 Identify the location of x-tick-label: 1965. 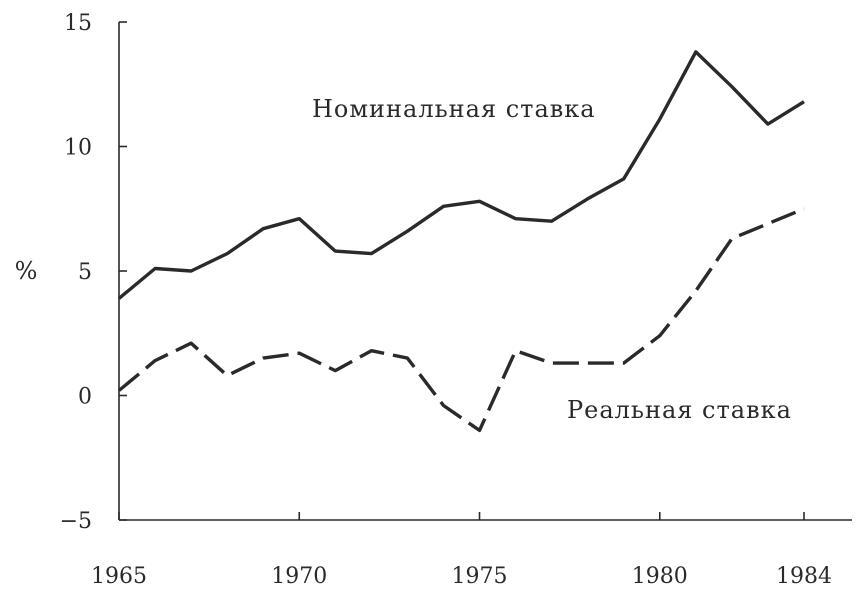
(119, 576).